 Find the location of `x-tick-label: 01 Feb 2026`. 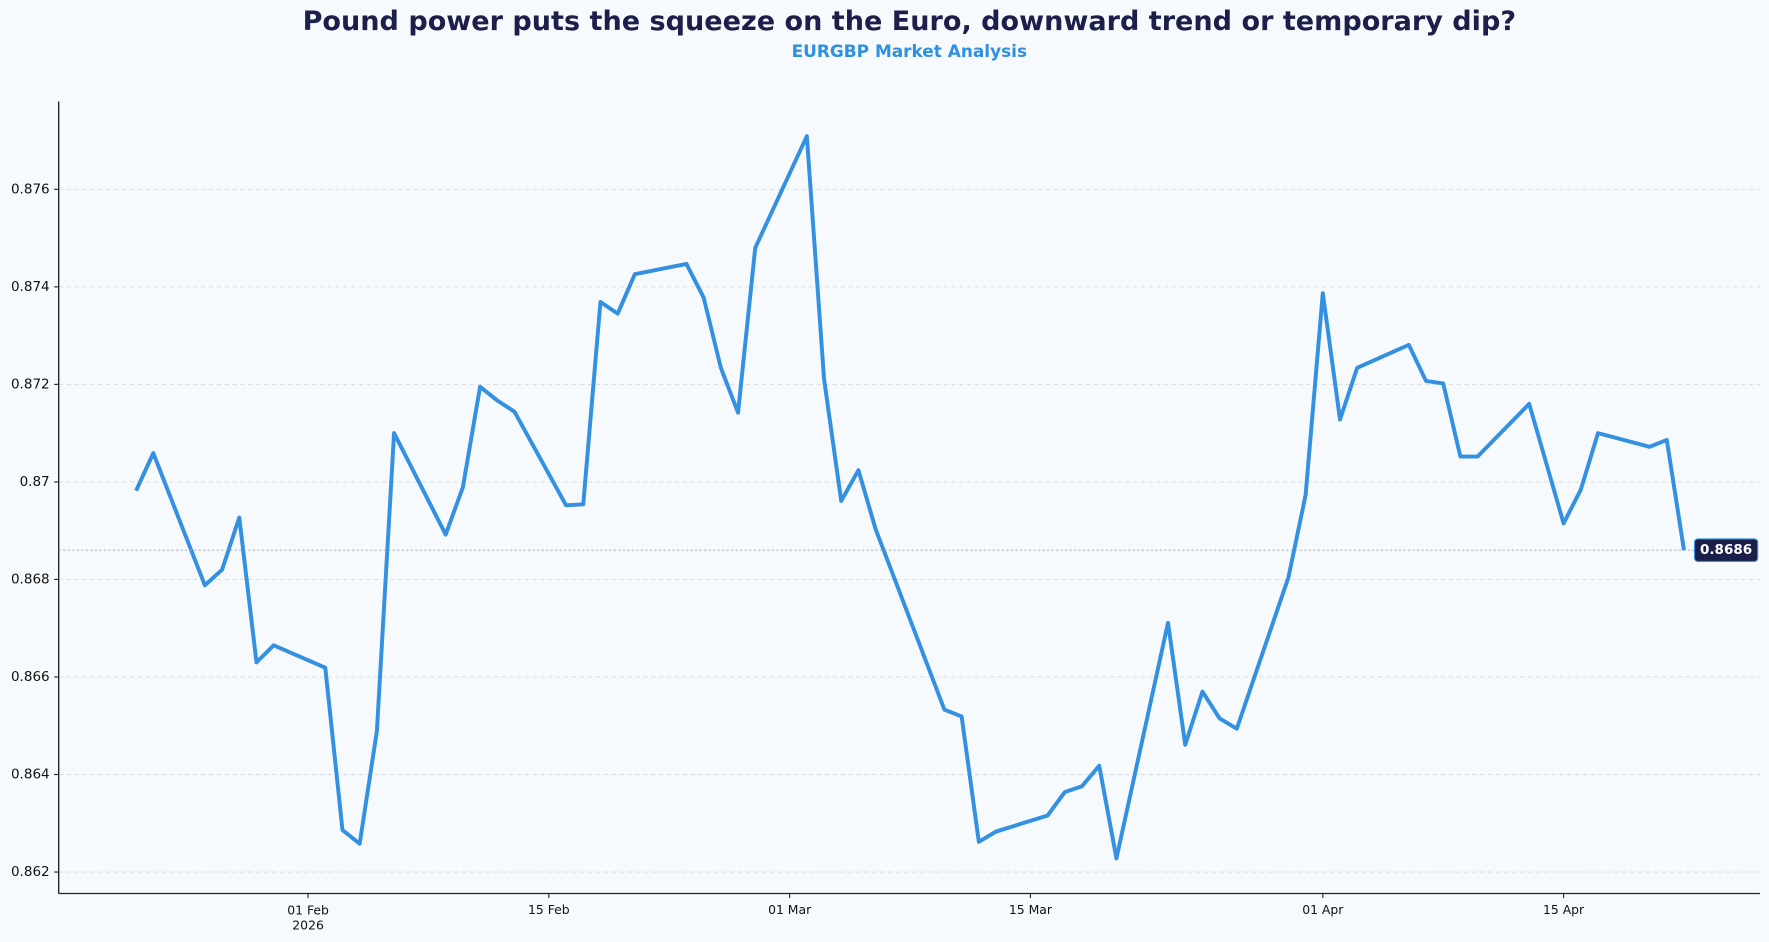

x-tick-label: 01 Feb 2026 is located at coordinates (308, 917).